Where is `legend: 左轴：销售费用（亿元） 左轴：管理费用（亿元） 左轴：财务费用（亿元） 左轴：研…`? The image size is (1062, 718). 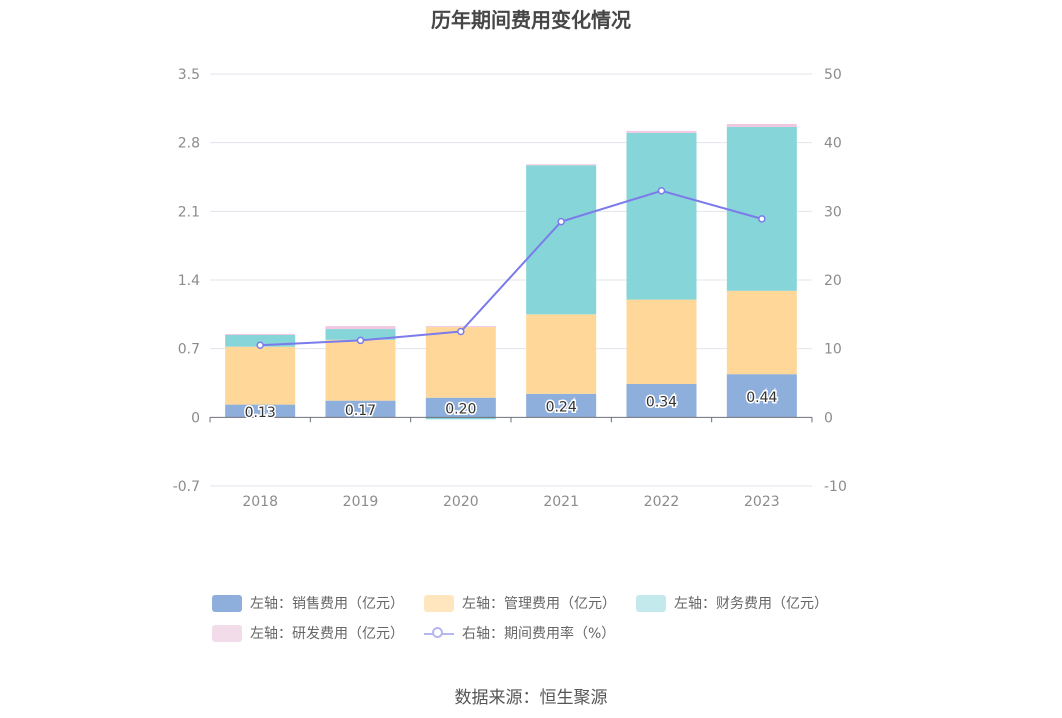
legend: 左轴：销售费用（亿元） 左轴：管理费用（亿元） 左轴：财务费用（亿元） 左轴：研… is located at coordinates (552, 623).